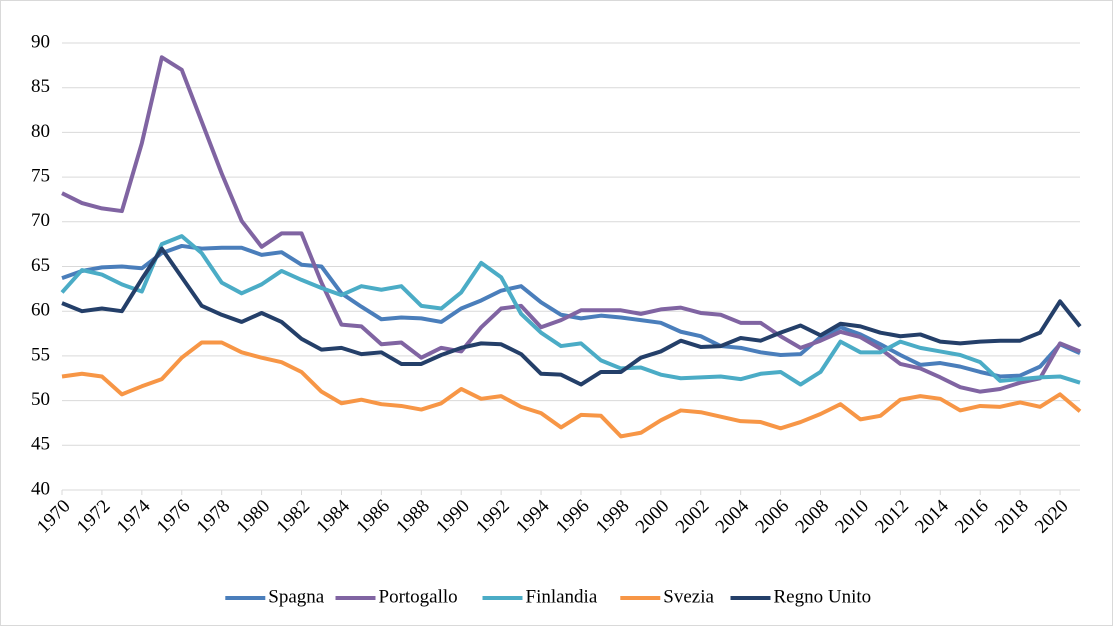 The width and height of the screenshot is (1113, 626). I want to click on legend-label: Svezia, so click(688, 596).